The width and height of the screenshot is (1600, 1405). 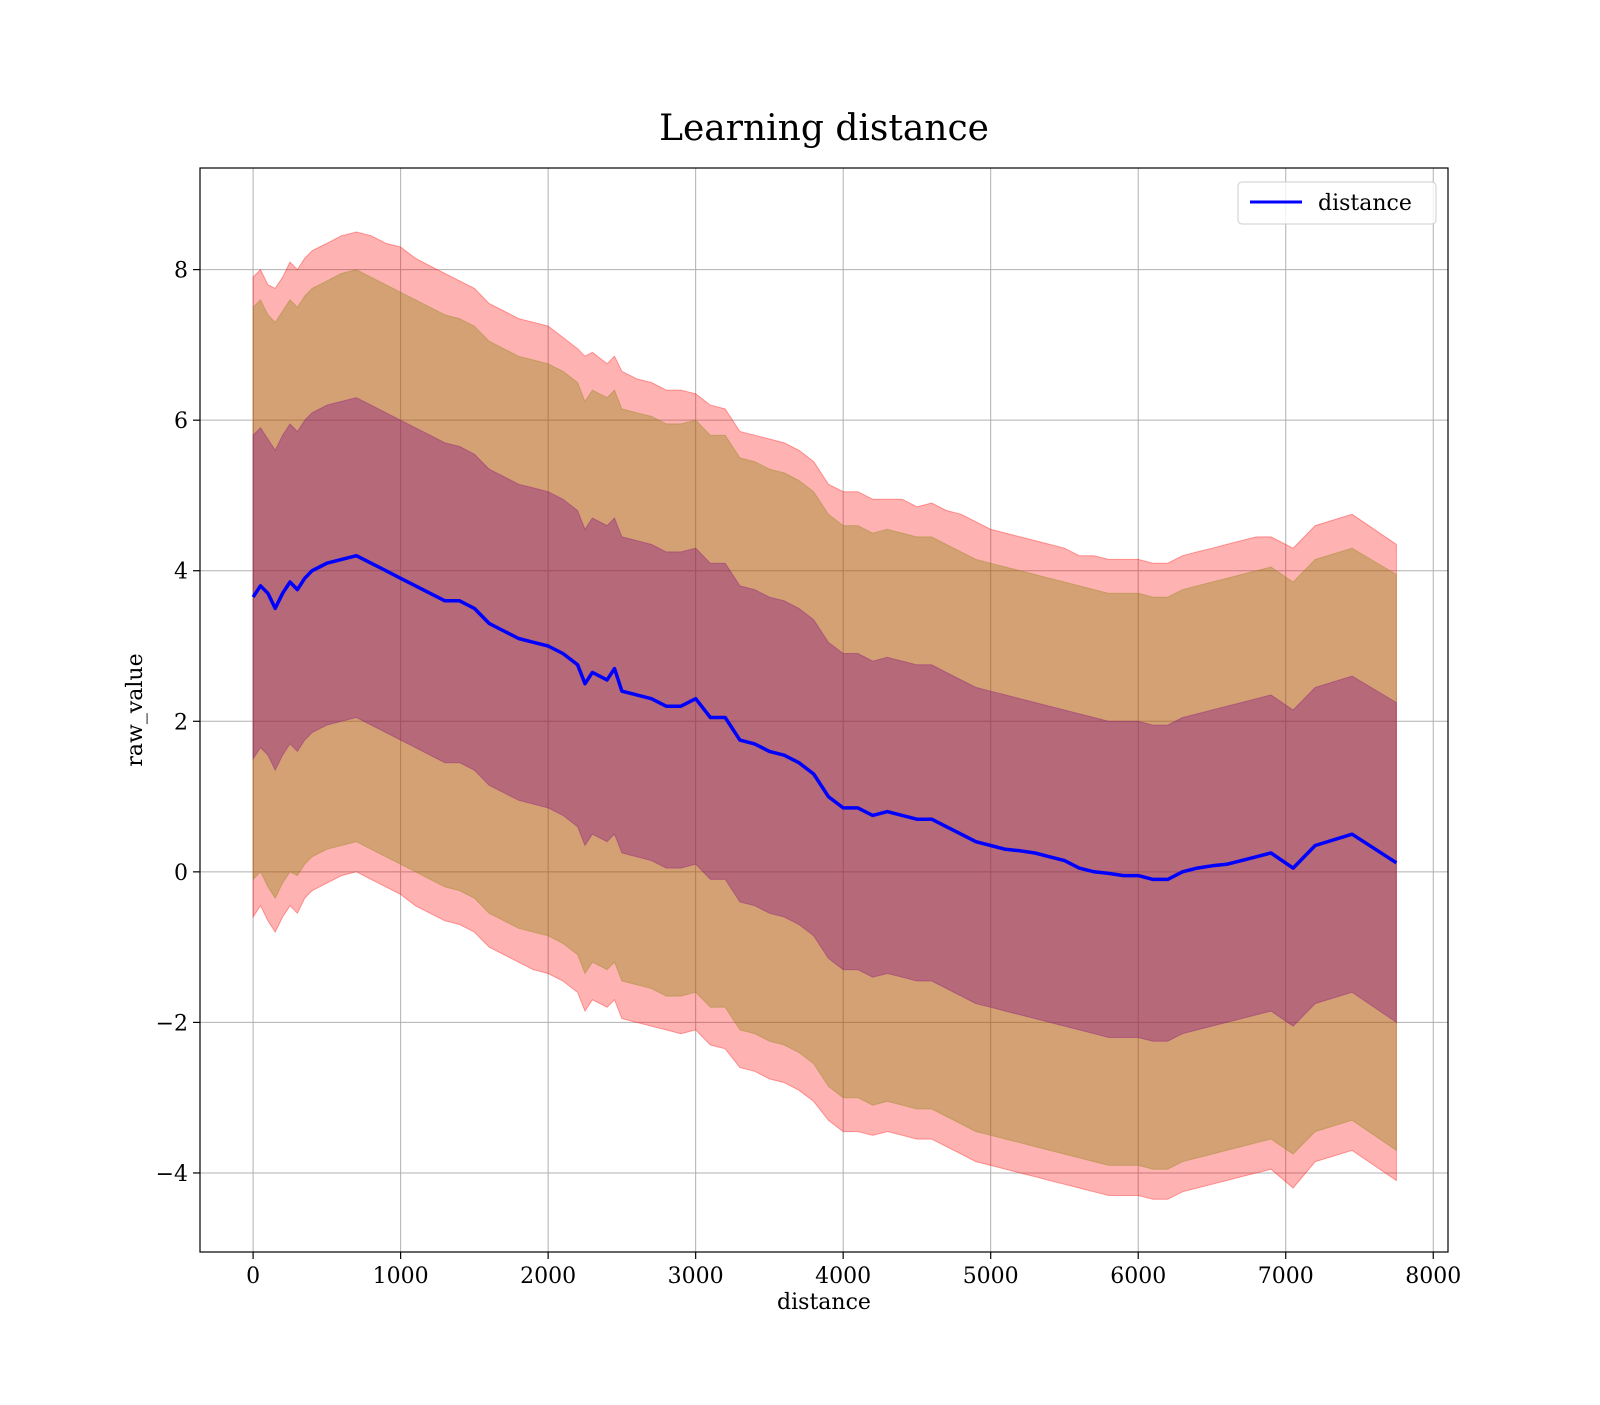 What do you see at coordinates (172, 1174) in the screenshot?
I see `y-tick-label: −4` at bounding box center [172, 1174].